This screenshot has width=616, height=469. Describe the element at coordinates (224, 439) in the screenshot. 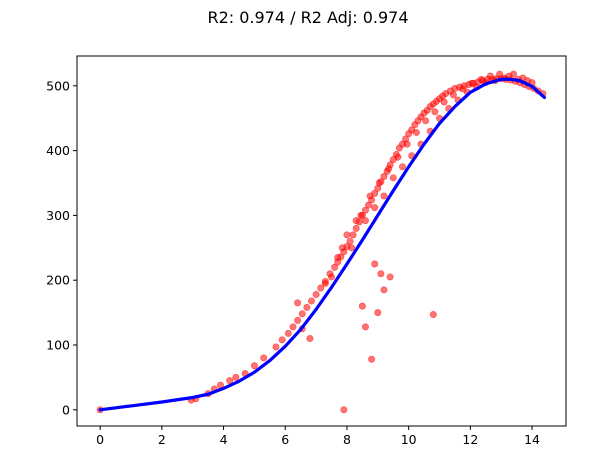

I see `x-tick-label: 4` at that location.